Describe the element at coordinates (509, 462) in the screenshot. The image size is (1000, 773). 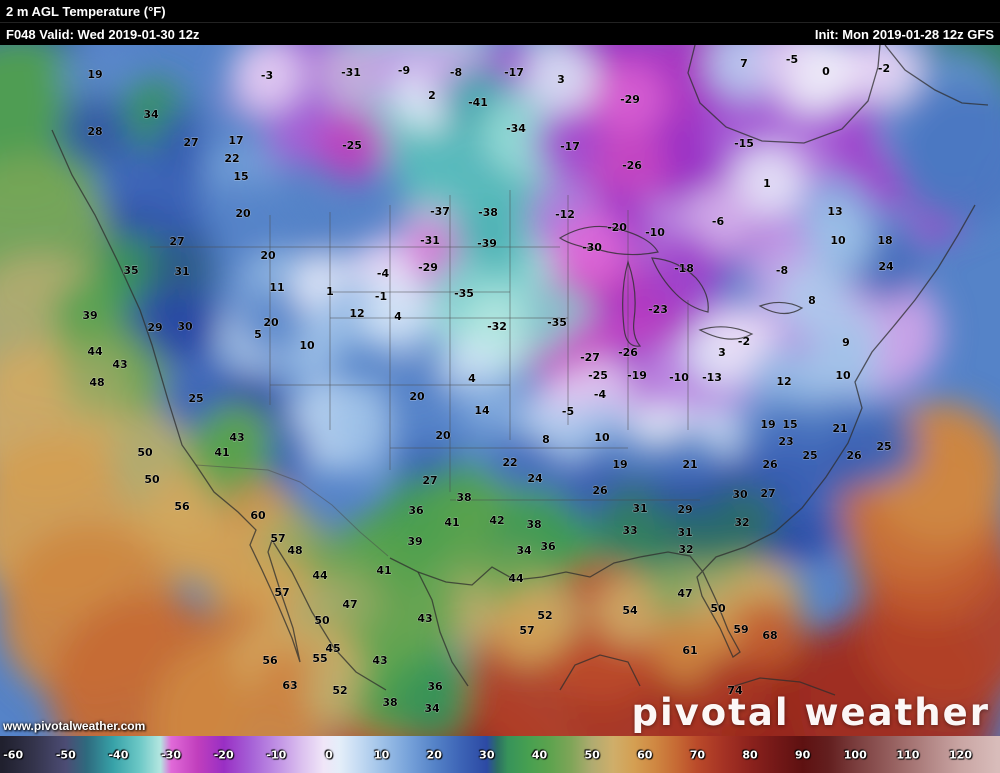
I see `temp-label: 22` at that location.